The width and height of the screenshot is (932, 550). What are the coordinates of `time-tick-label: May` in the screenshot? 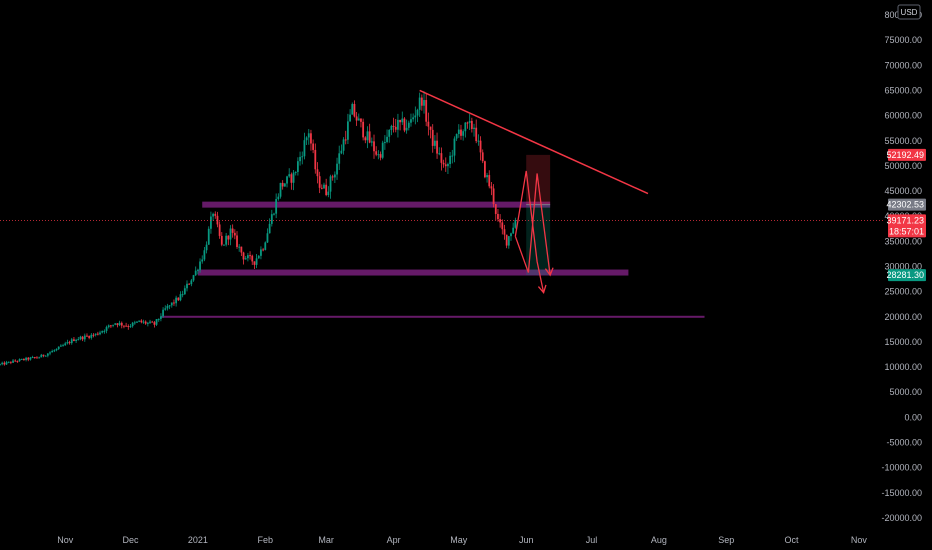 It's located at (459, 540).